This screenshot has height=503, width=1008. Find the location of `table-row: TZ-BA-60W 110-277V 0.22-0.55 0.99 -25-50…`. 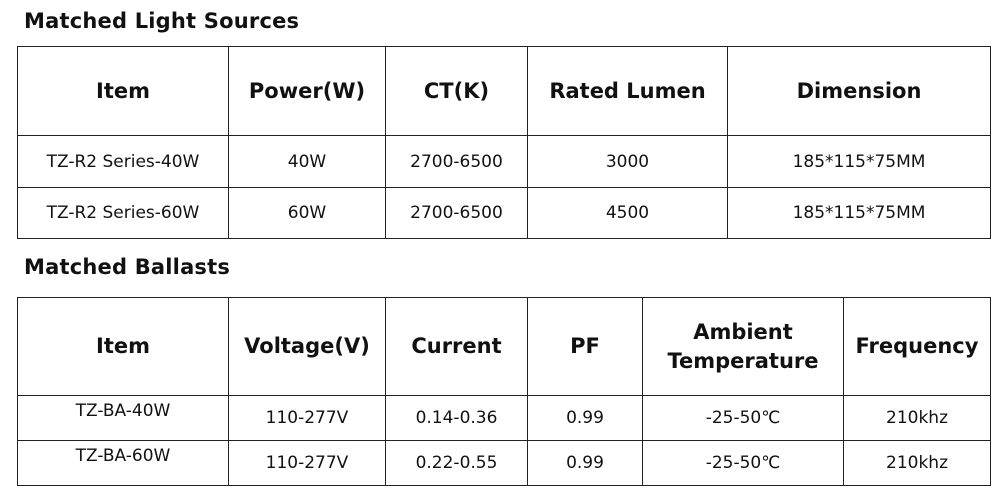

table-row: TZ-BA-60W 110-277V 0.22-0.55 0.99 -25-50… is located at coordinates (504, 463).